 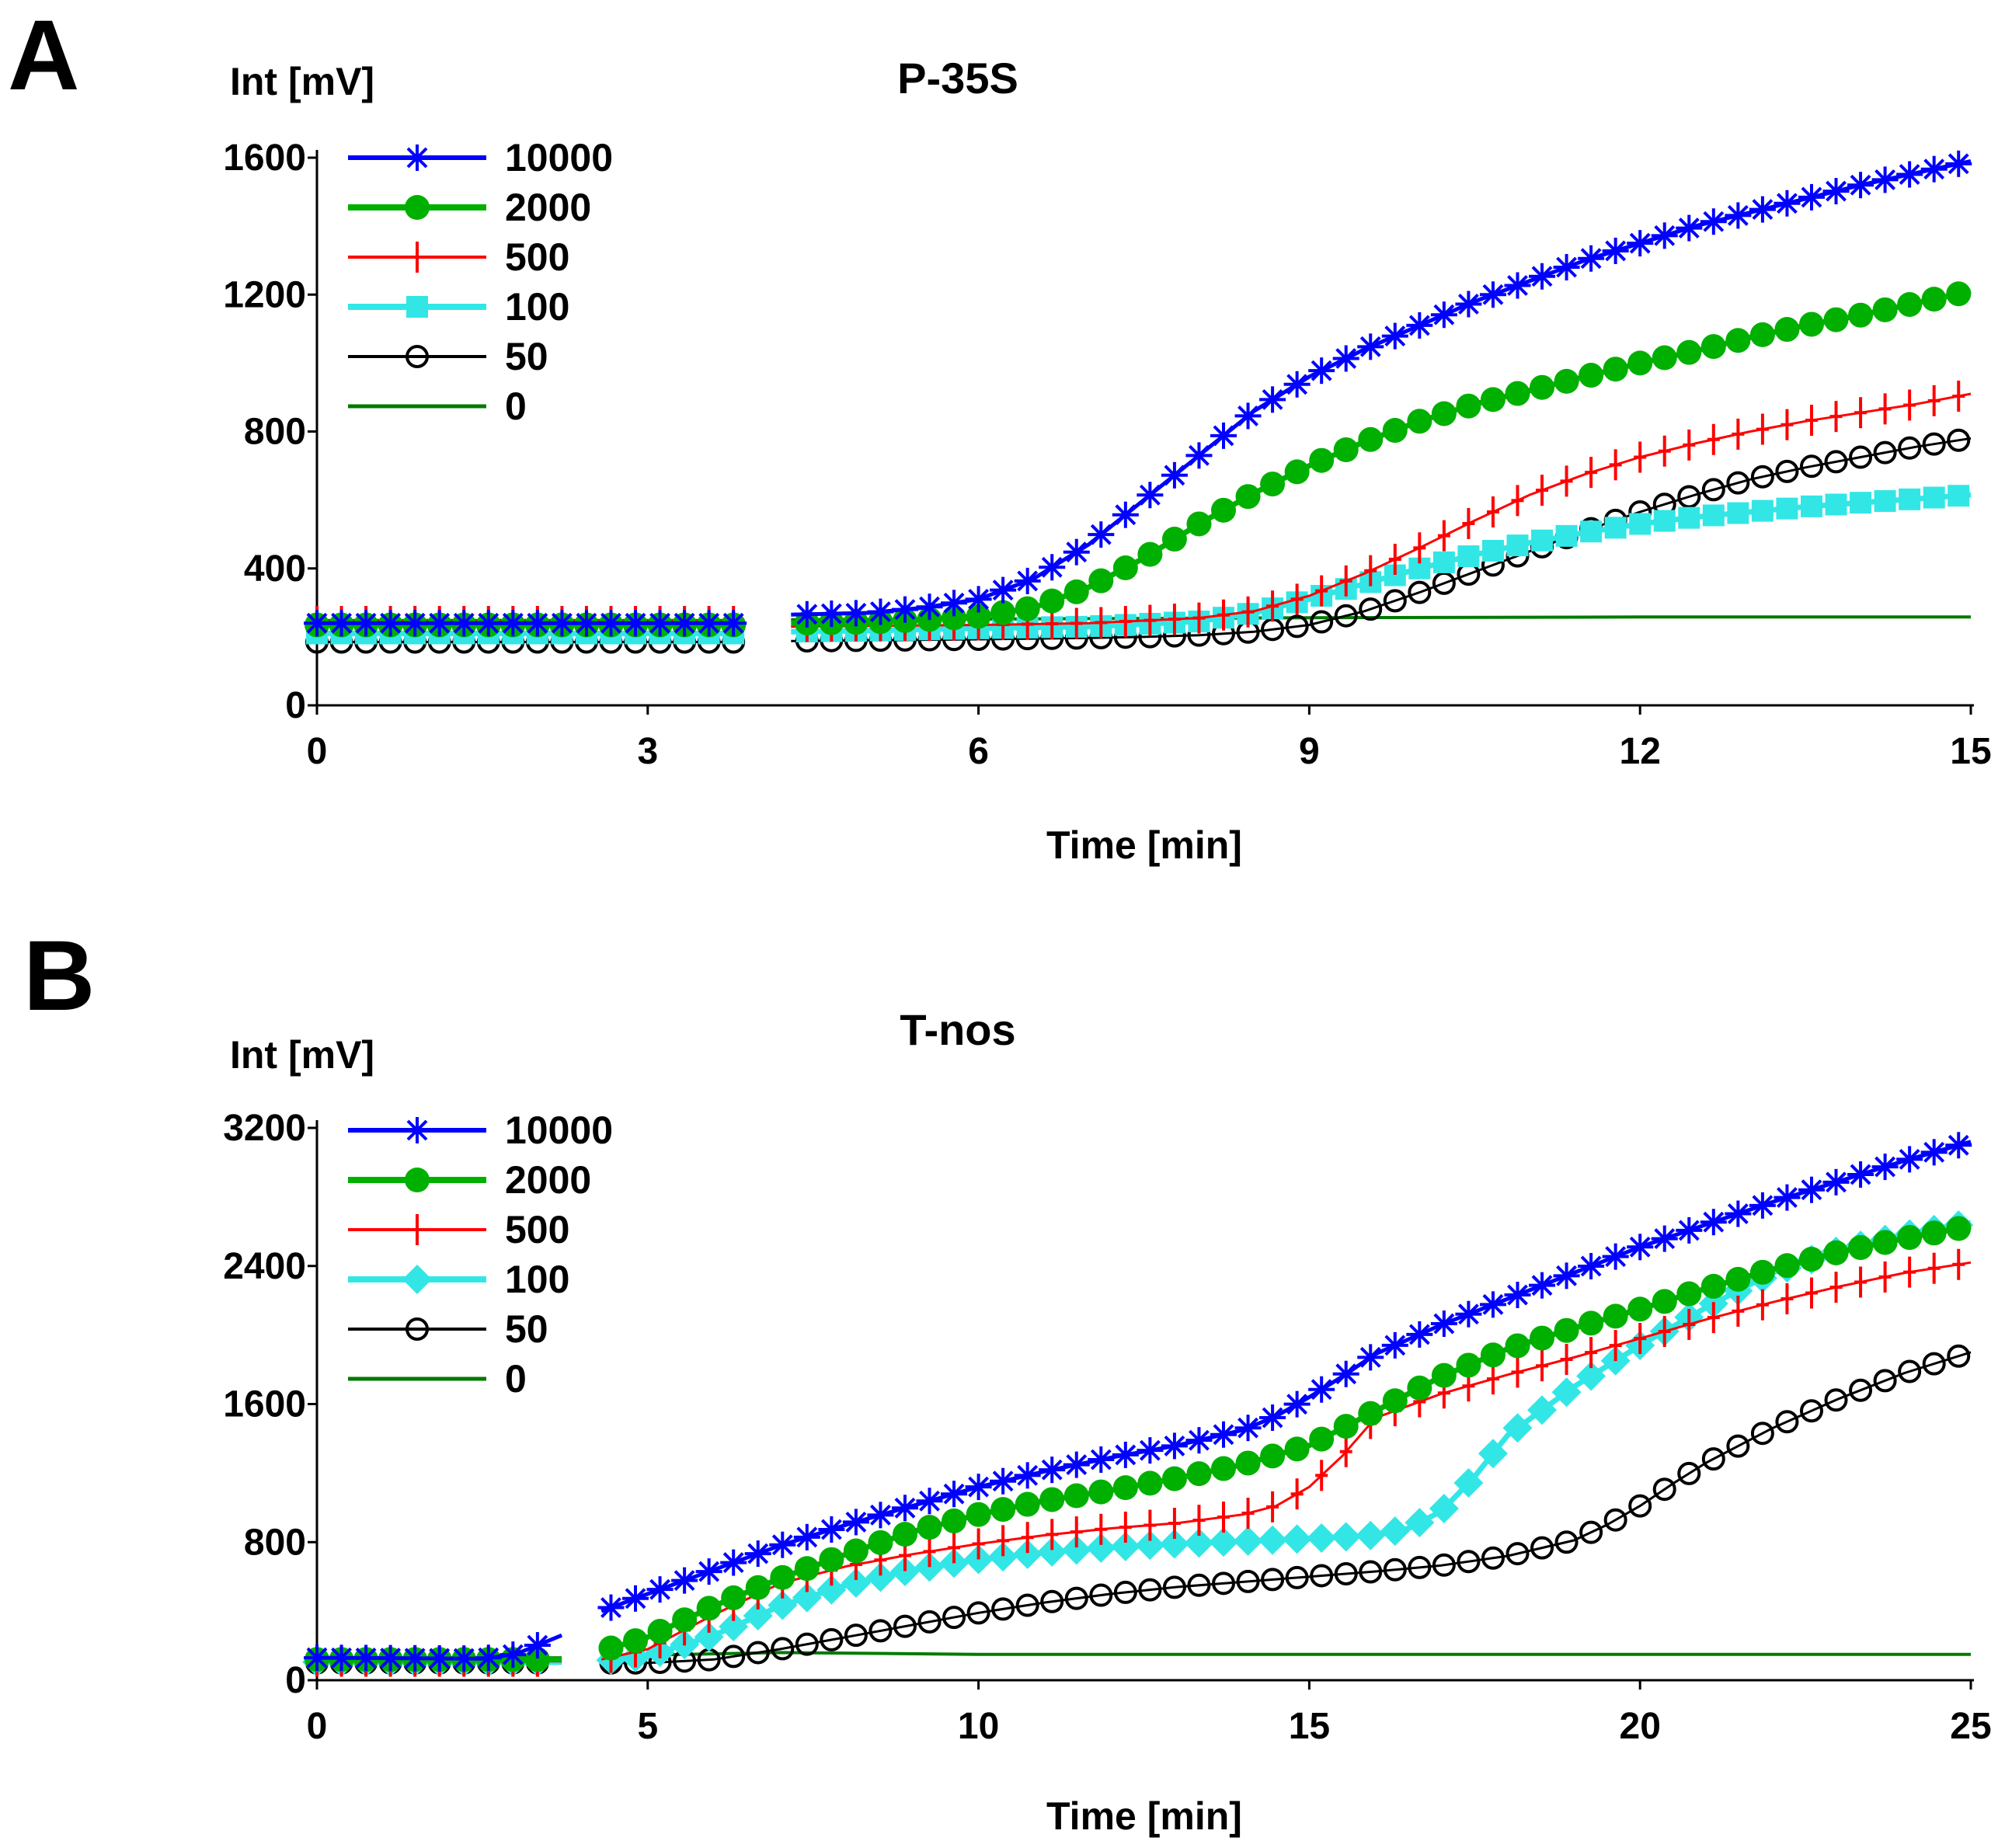 What do you see at coordinates (537, 307) in the screenshot?
I see `legend-label: 100` at bounding box center [537, 307].